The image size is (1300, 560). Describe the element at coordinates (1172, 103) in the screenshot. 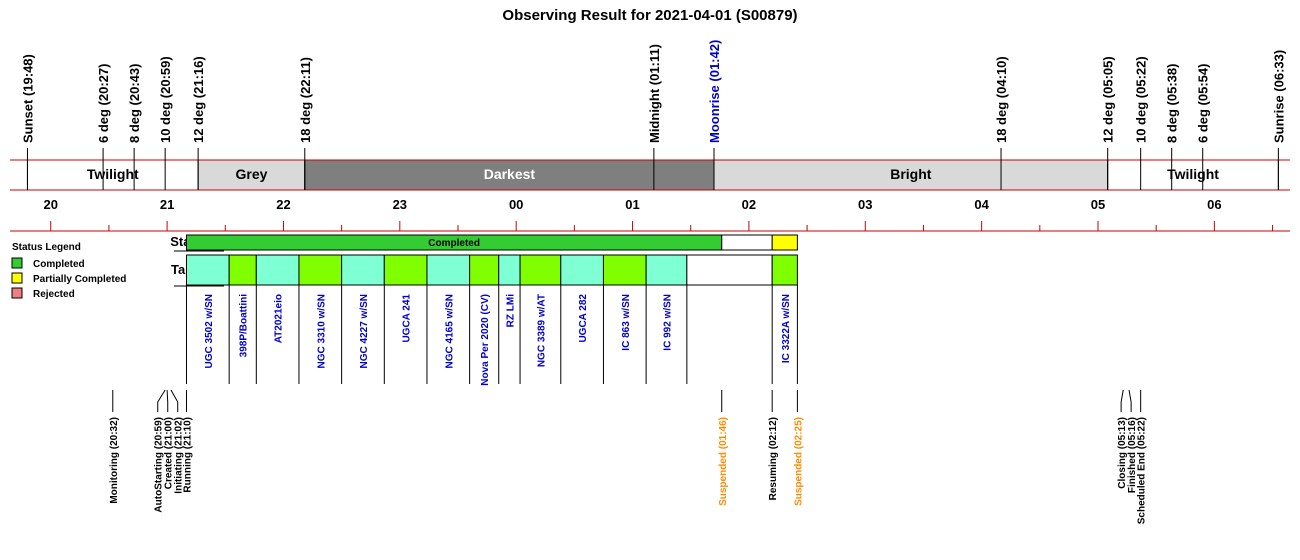

I see `sky-event-label-8-deg-05-38: 8 deg (05:38)` at that location.